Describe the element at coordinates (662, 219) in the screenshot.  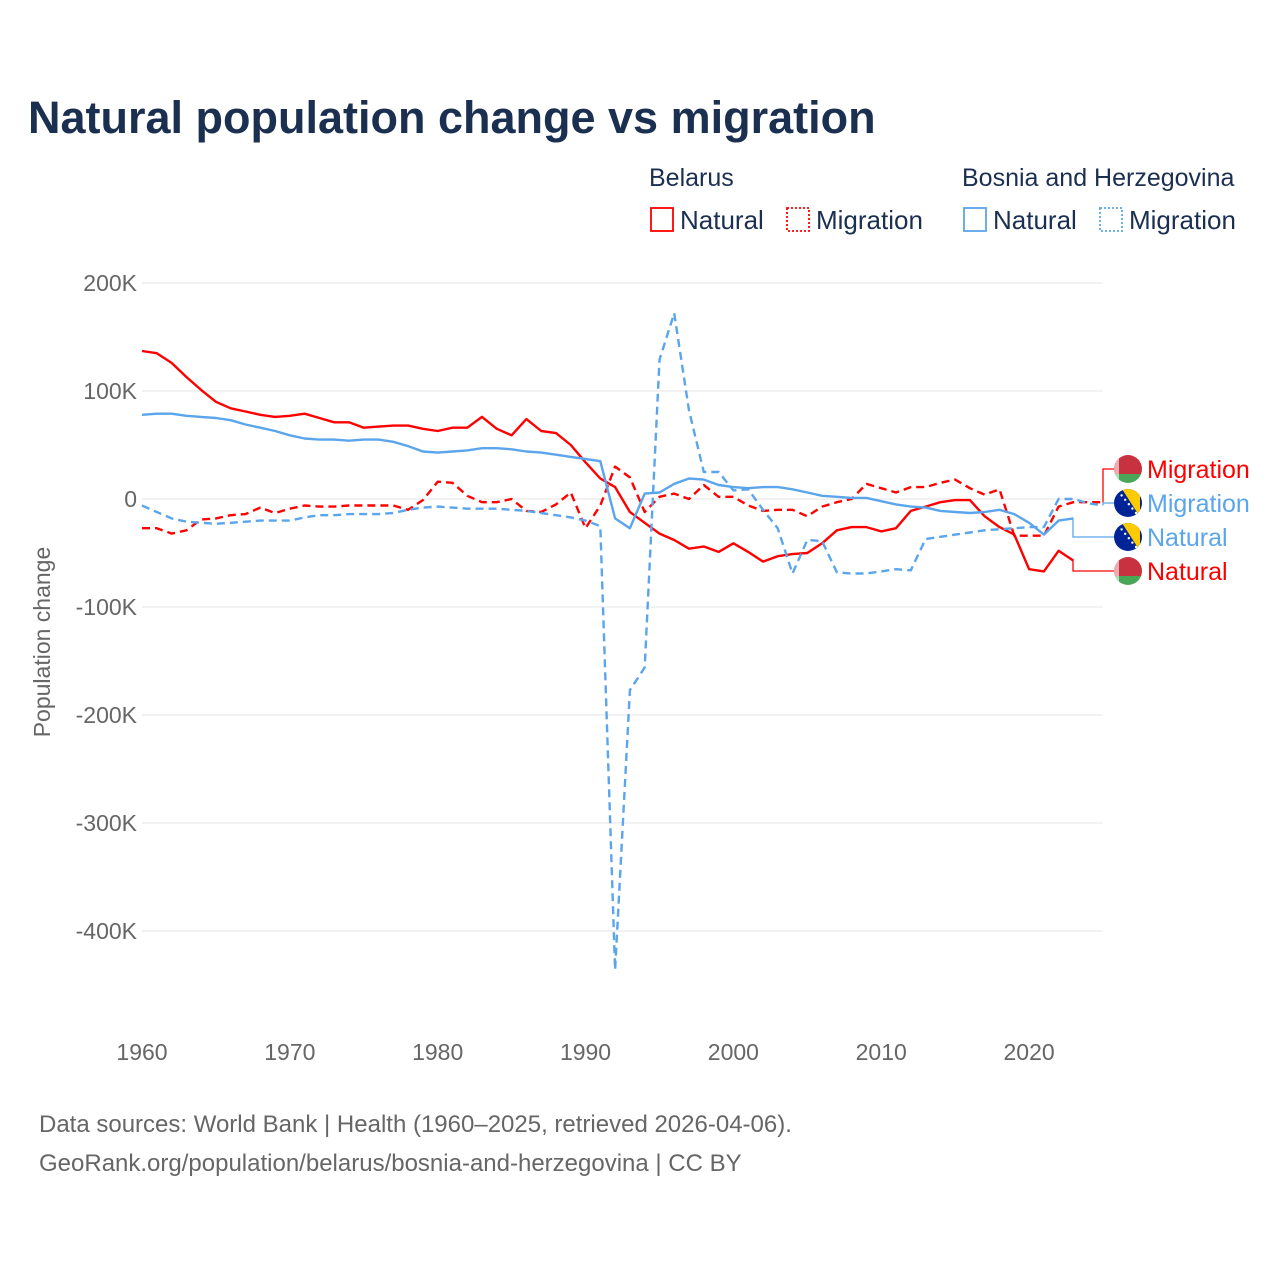
I see `legend-swatch-belarus-natural` at that location.